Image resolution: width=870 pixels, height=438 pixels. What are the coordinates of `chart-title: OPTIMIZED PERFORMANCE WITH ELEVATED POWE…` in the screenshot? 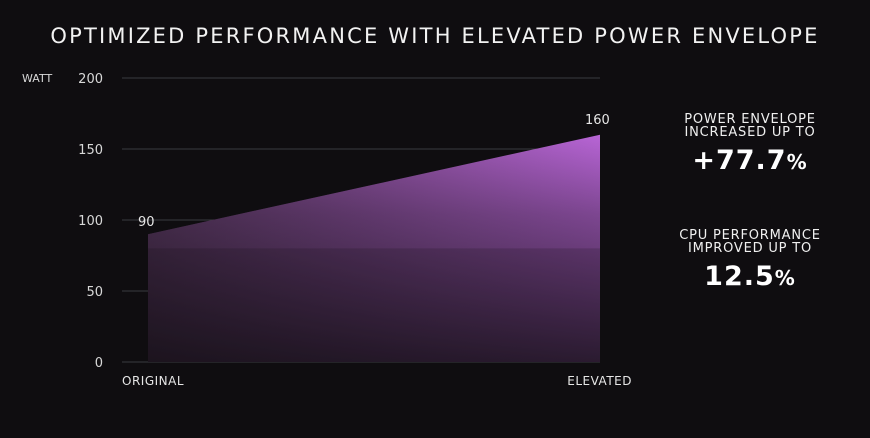 It's located at (435, 36).